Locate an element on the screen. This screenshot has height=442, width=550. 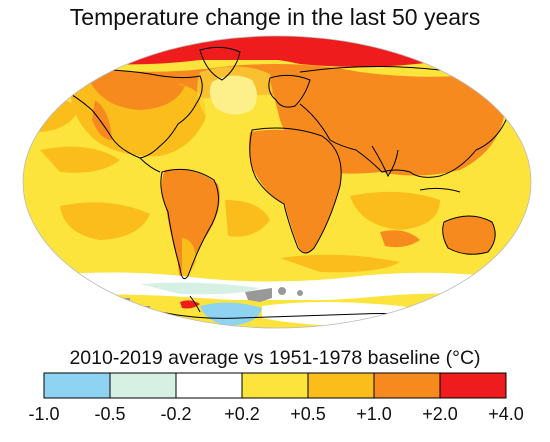
anomaly-region-africa is located at coordinates (295, 191).